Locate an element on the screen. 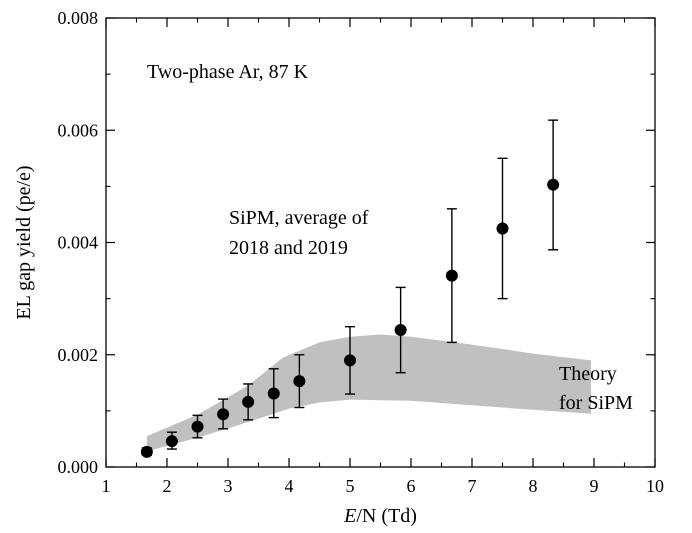 Image resolution: width=692 pixels, height=533 pixels. x-tick-label: 6 is located at coordinates (411, 486).